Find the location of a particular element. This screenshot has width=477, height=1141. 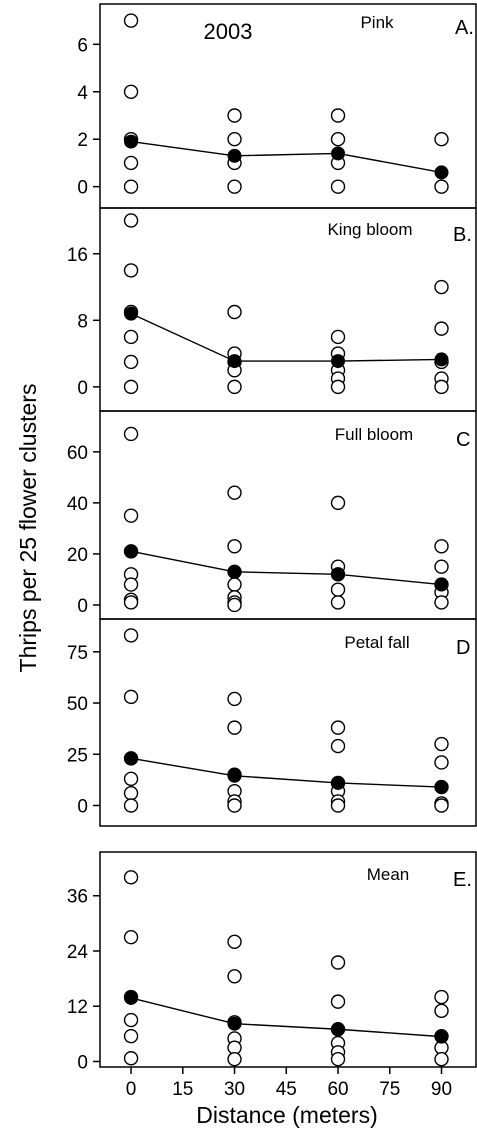

panel-letter: E. is located at coordinates (462, 880).